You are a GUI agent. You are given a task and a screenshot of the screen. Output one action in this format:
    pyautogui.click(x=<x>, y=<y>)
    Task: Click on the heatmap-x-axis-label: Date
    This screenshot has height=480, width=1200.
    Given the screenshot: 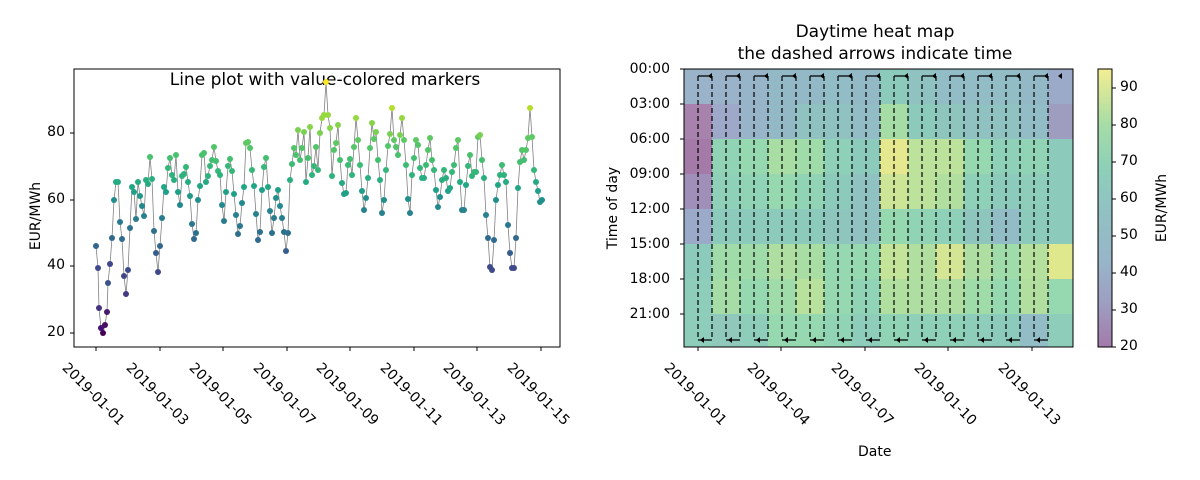 What is the action you would take?
    pyautogui.click(x=875, y=452)
    